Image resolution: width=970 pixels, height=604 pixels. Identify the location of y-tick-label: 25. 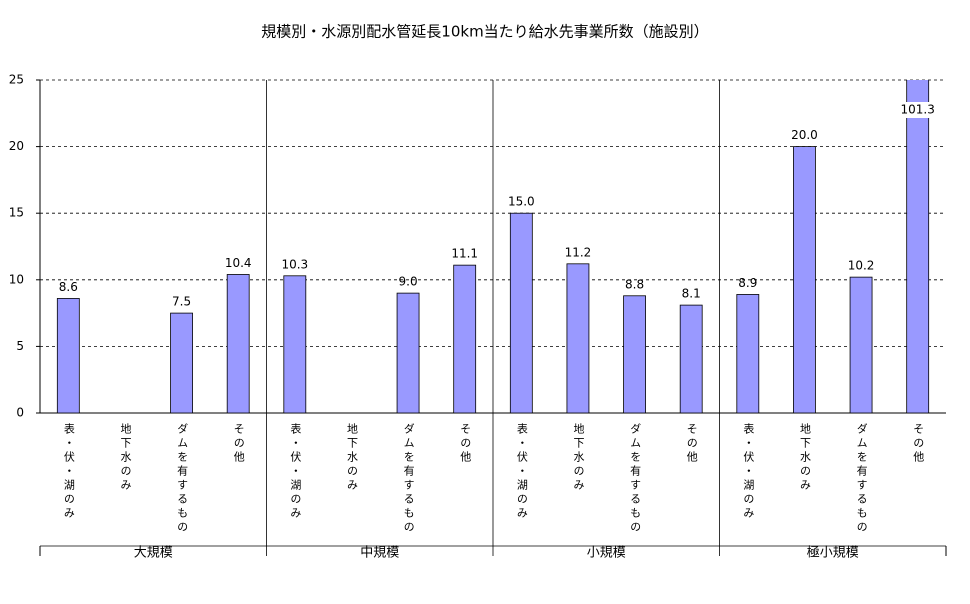
(16, 80).